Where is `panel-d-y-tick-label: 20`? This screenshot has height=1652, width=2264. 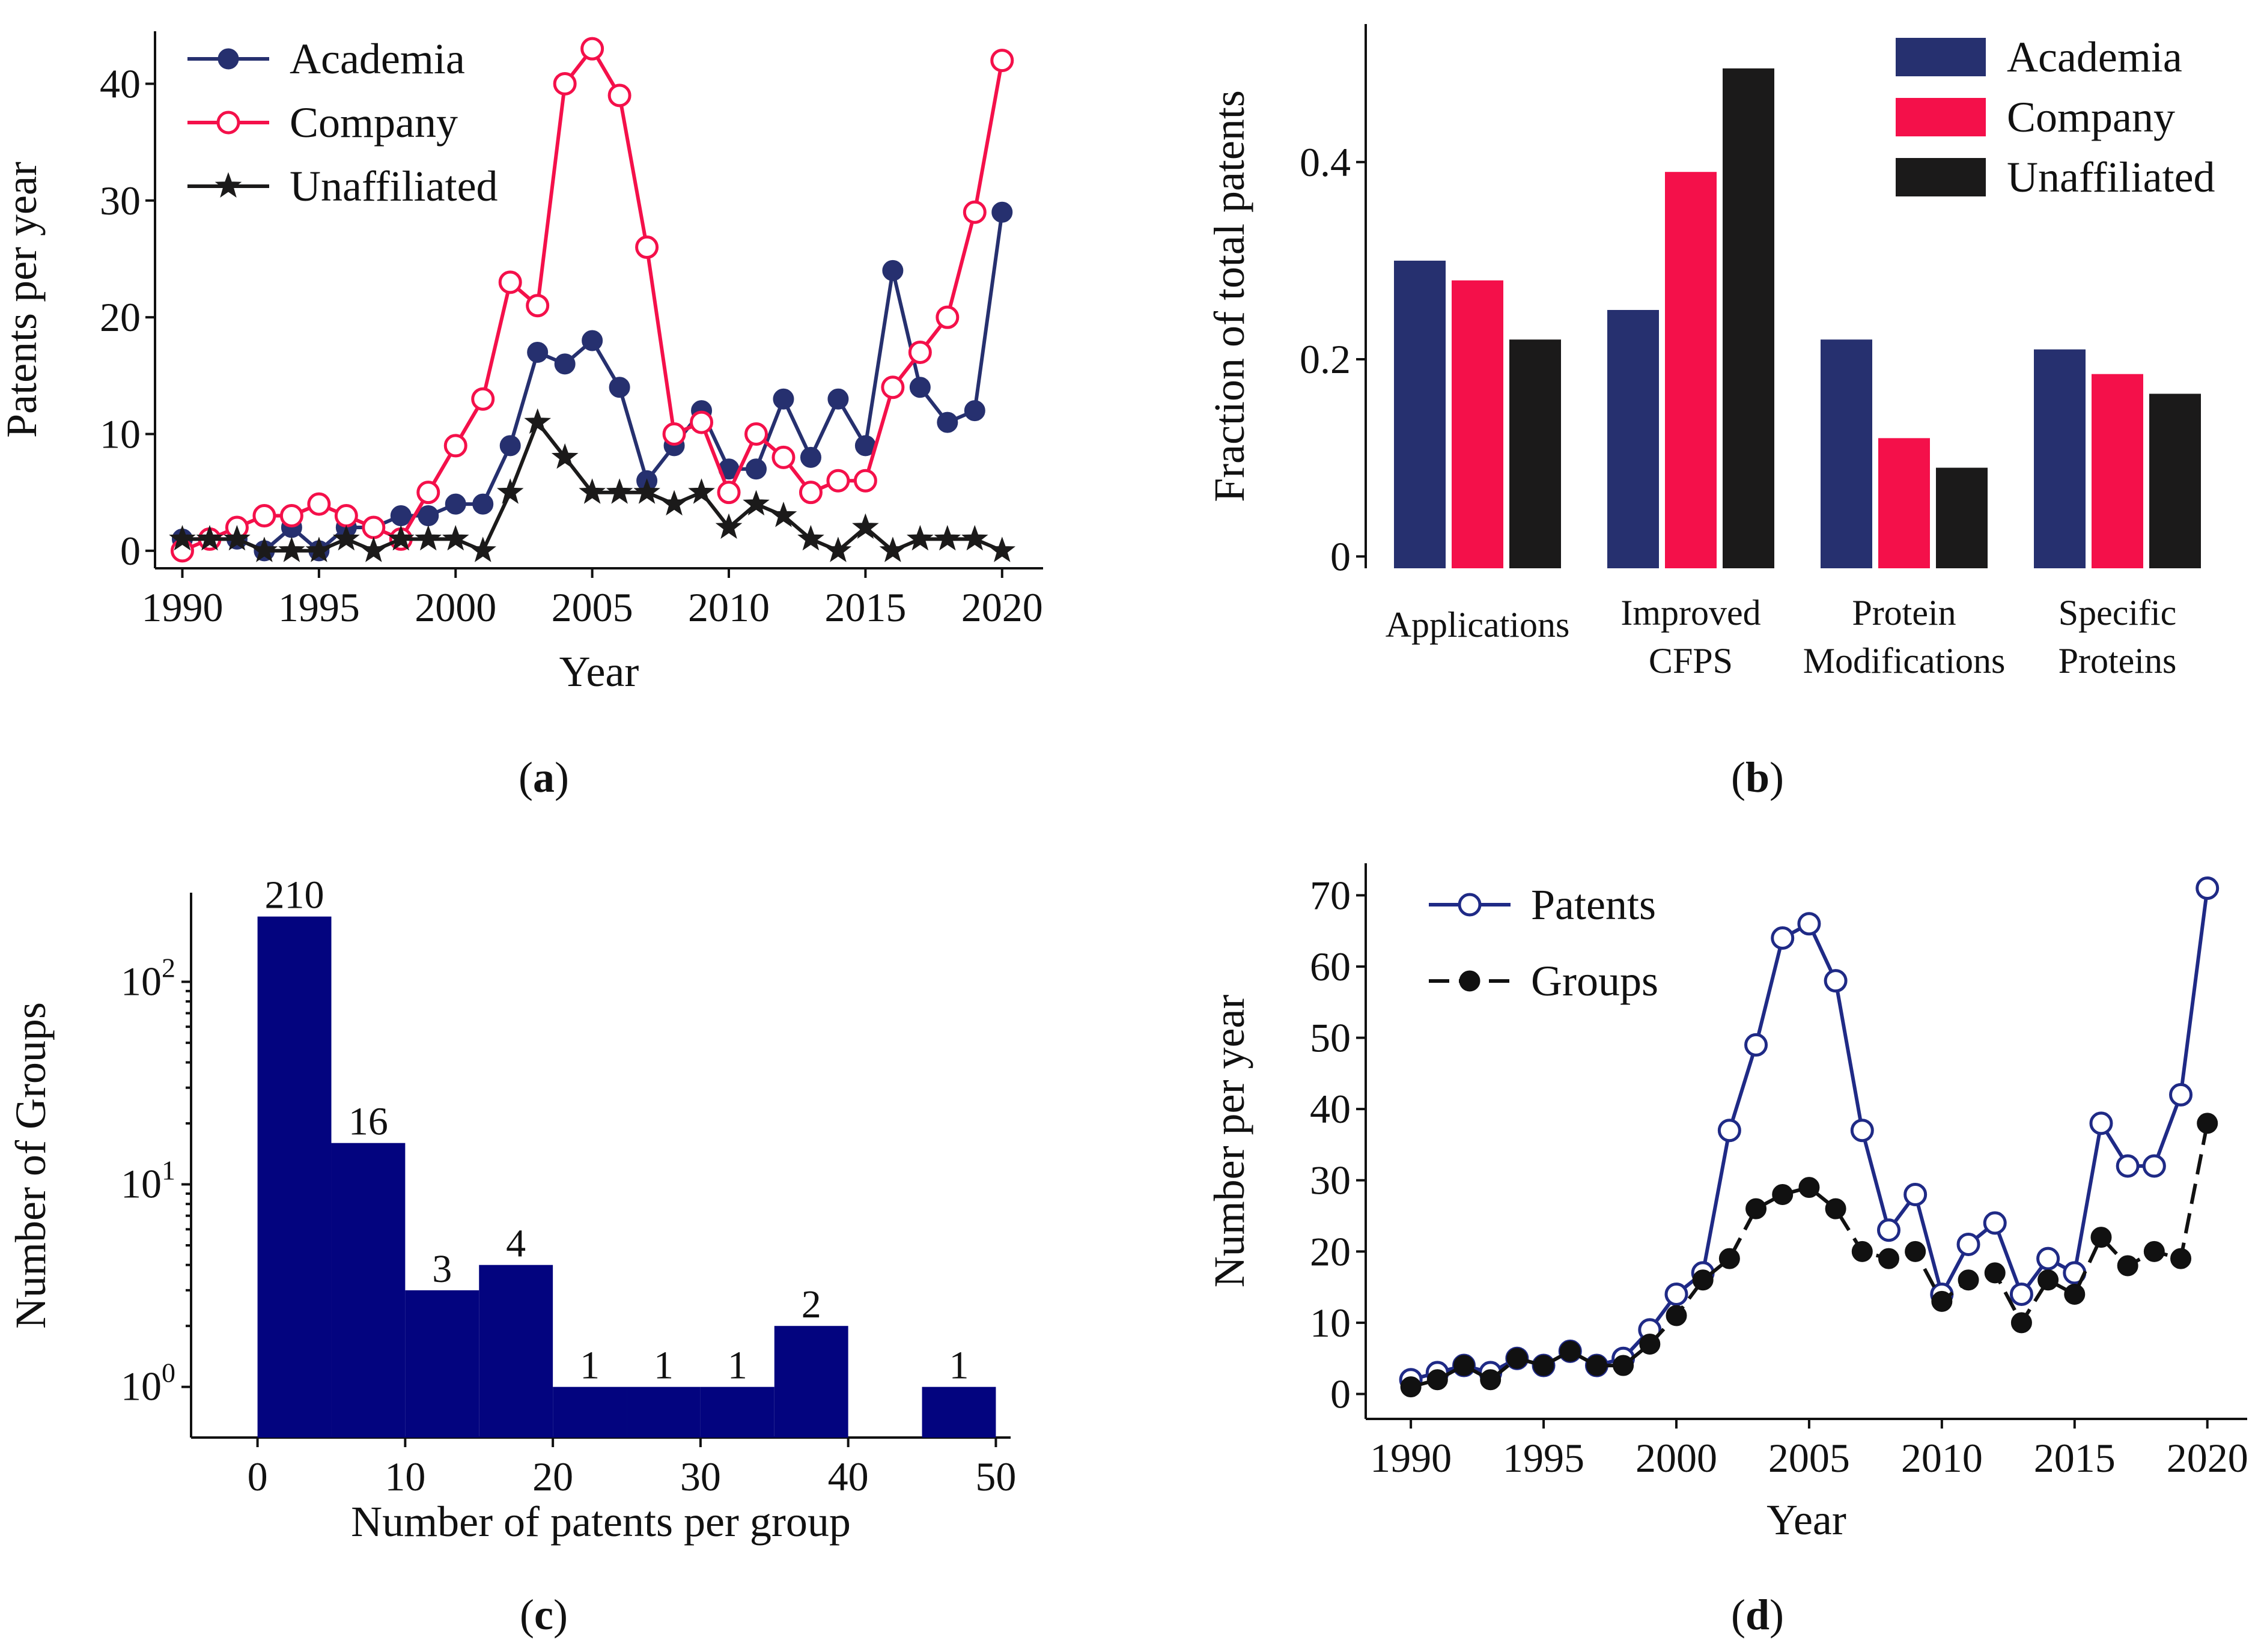 panel-d-y-tick-label: 20 is located at coordinates (1330, 1251).